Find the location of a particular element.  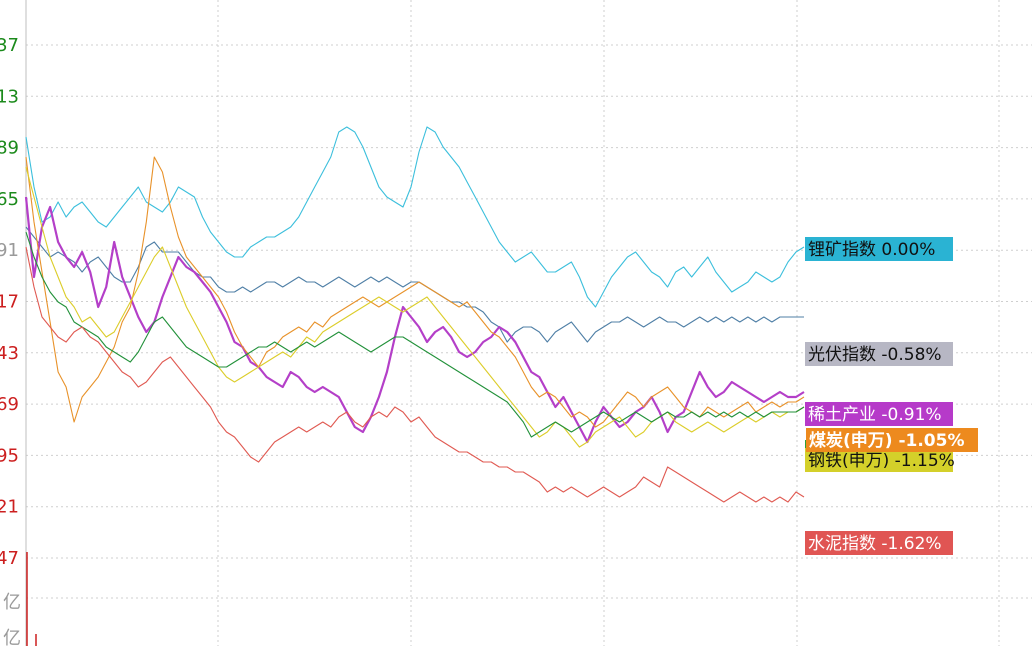

series-line is located at coordinates (414, 284).